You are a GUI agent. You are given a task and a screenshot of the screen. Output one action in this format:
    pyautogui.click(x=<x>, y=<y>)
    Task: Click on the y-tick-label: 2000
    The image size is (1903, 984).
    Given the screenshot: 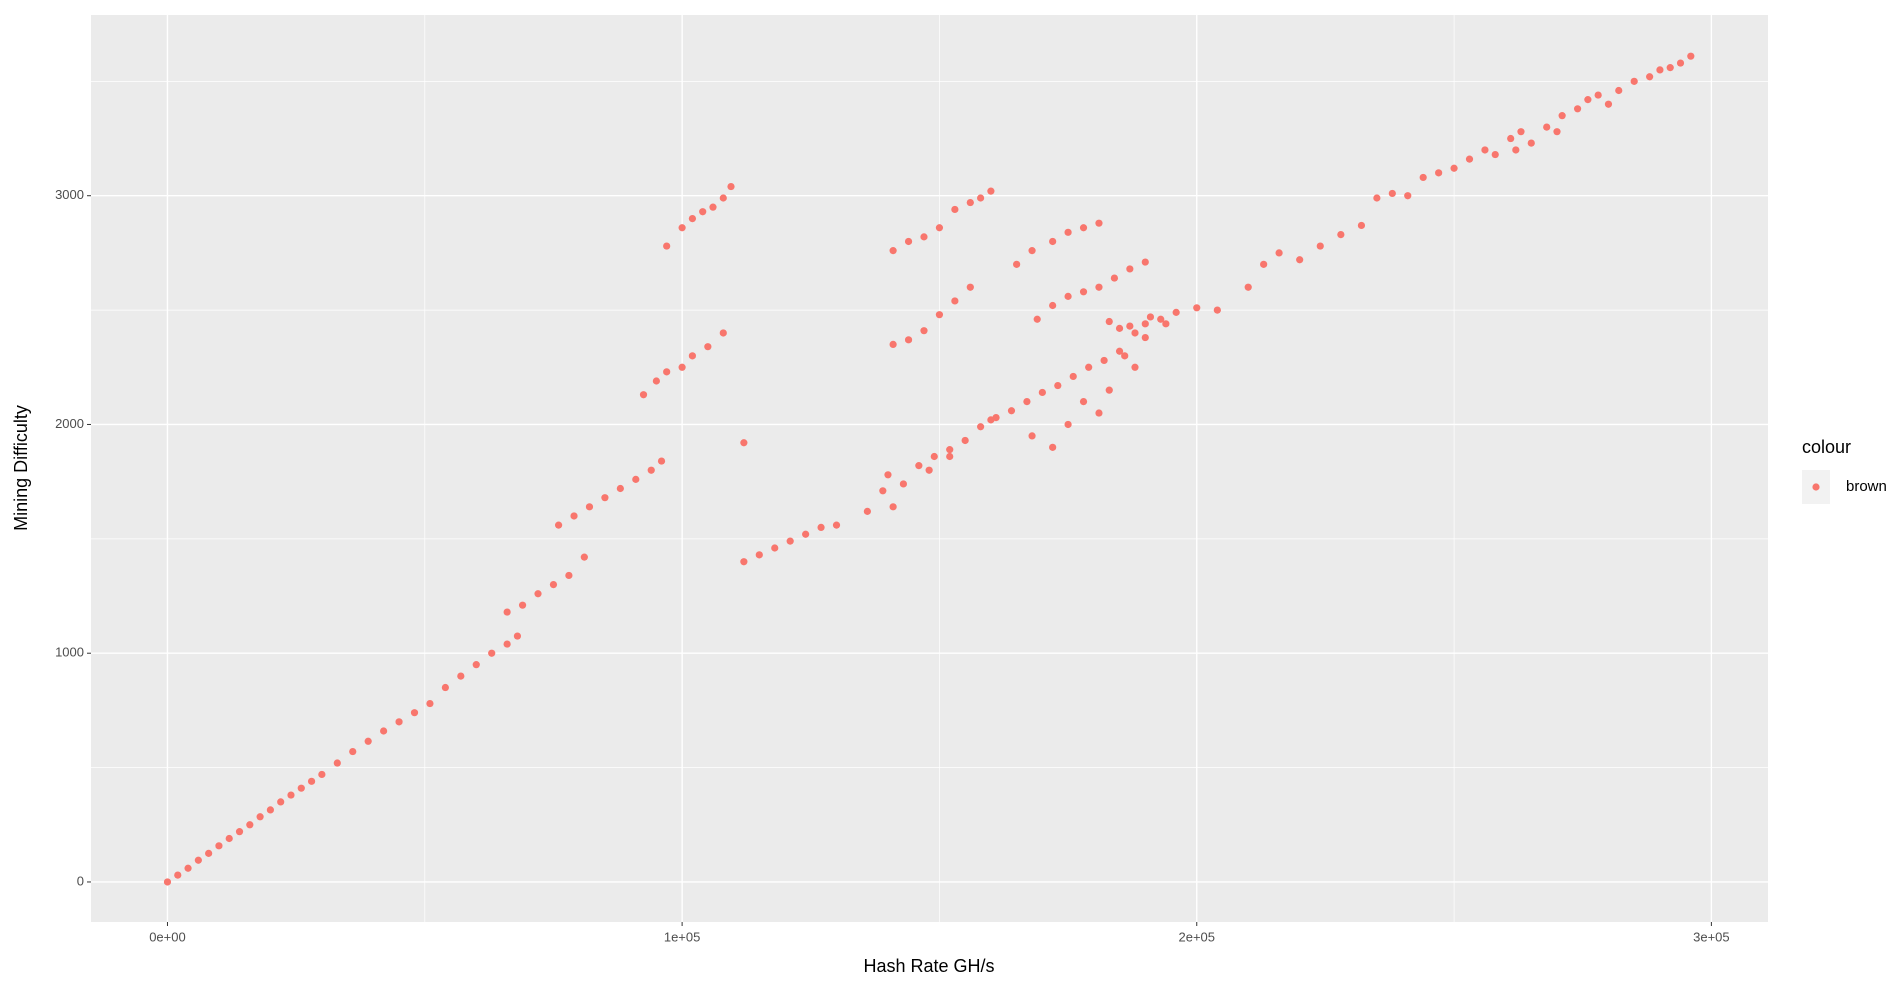 What is the action you would take?
    pyautogui.click(x=69, y=423)
    